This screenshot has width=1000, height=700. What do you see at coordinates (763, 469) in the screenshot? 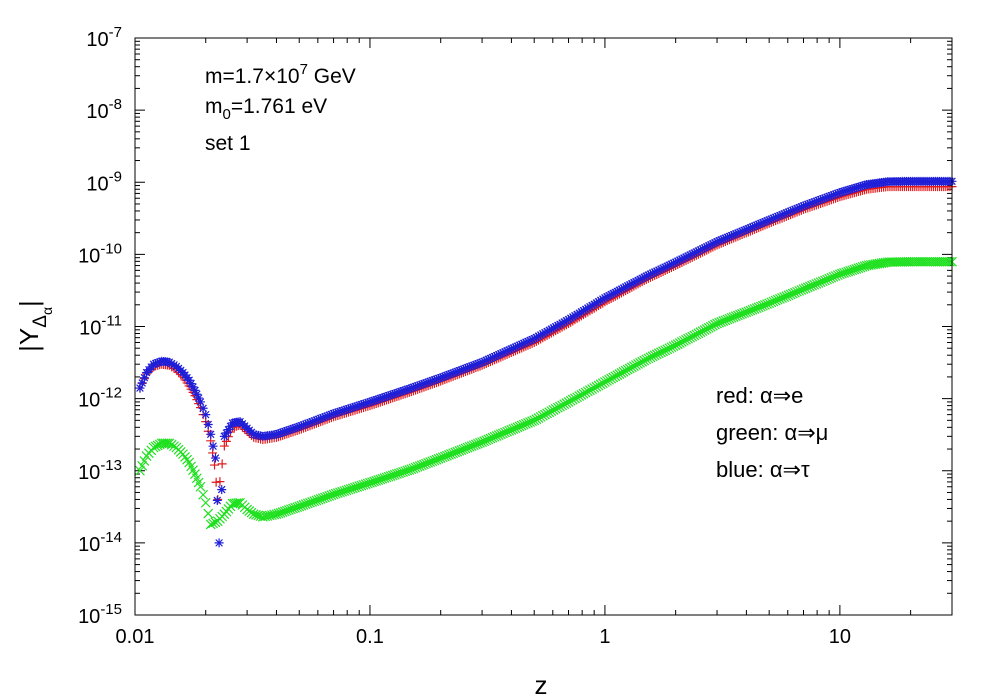
I see `legend-entry-blue: blue: α⇒τ` at bounding box center [763, 469].